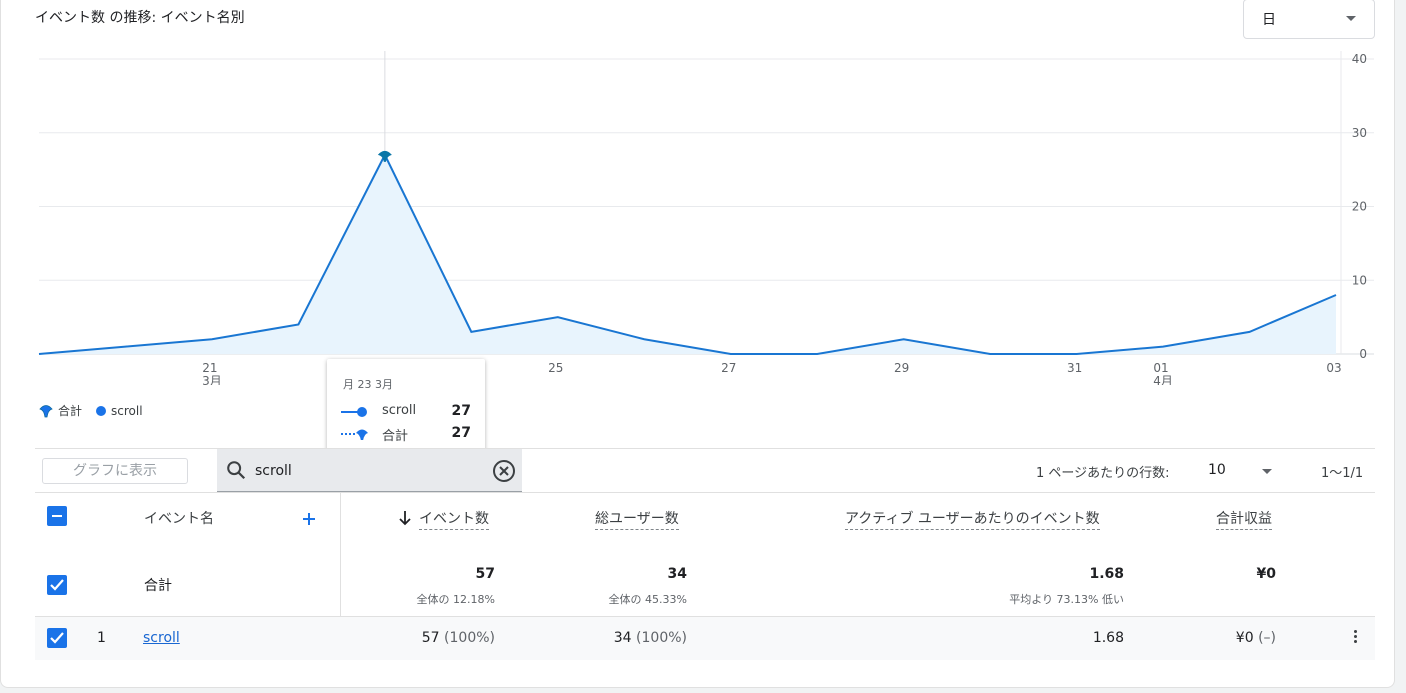 Image resolution: width=1406 pixels, height=693 pixels. I want to click on chart-title: イベント数 の推移: イベント名別, so click(140, 18).